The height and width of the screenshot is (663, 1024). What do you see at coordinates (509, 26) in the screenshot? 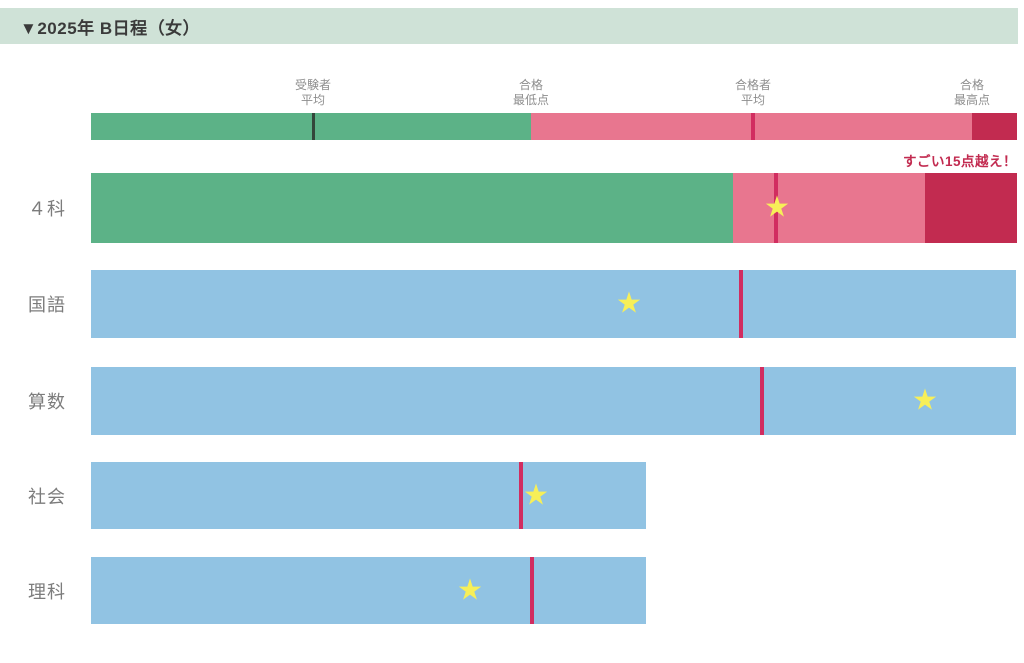
I see `section-header: ▼2025年 B日程（女）` at bounding box center [509, 26].